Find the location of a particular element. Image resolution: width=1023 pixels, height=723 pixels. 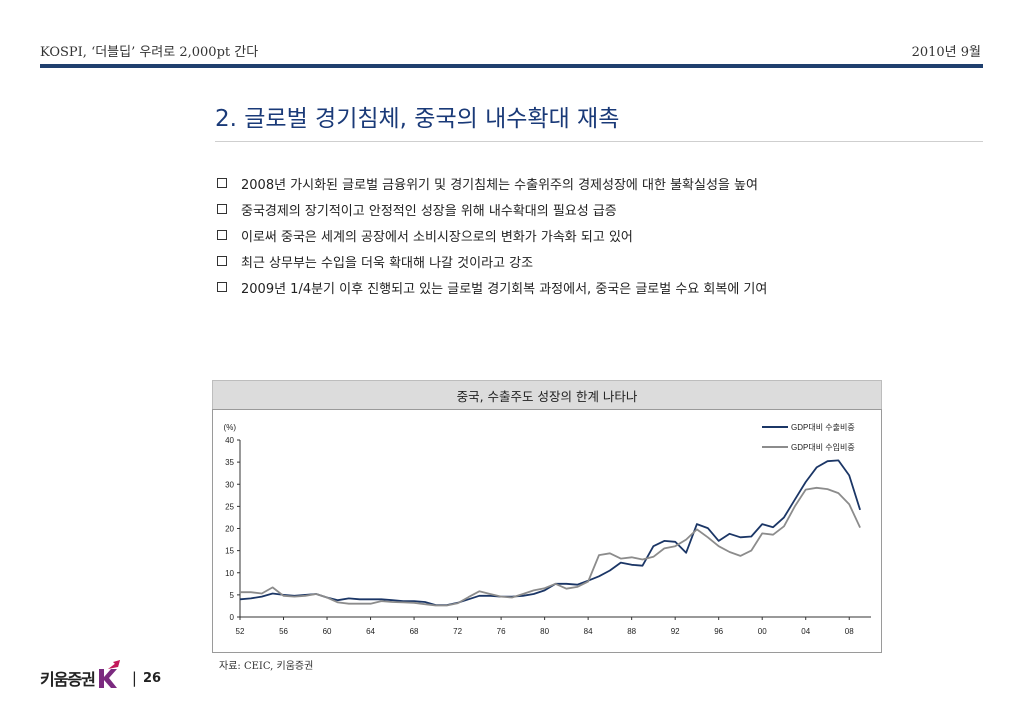

y-tick-label: 15 is located at coordinates (229, 551).